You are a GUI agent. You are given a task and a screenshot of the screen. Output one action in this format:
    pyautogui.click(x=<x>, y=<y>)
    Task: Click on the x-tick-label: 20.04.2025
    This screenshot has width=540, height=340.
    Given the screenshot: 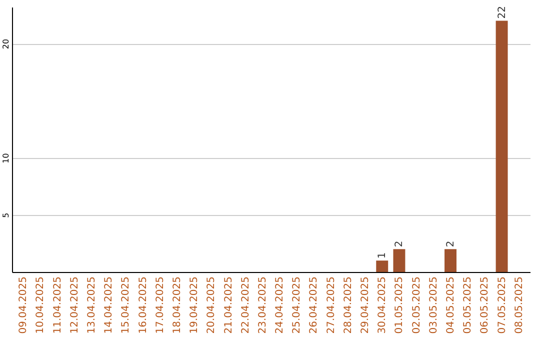 What is the action you would take?
    pyautogui.click(x=212, y=305)
    